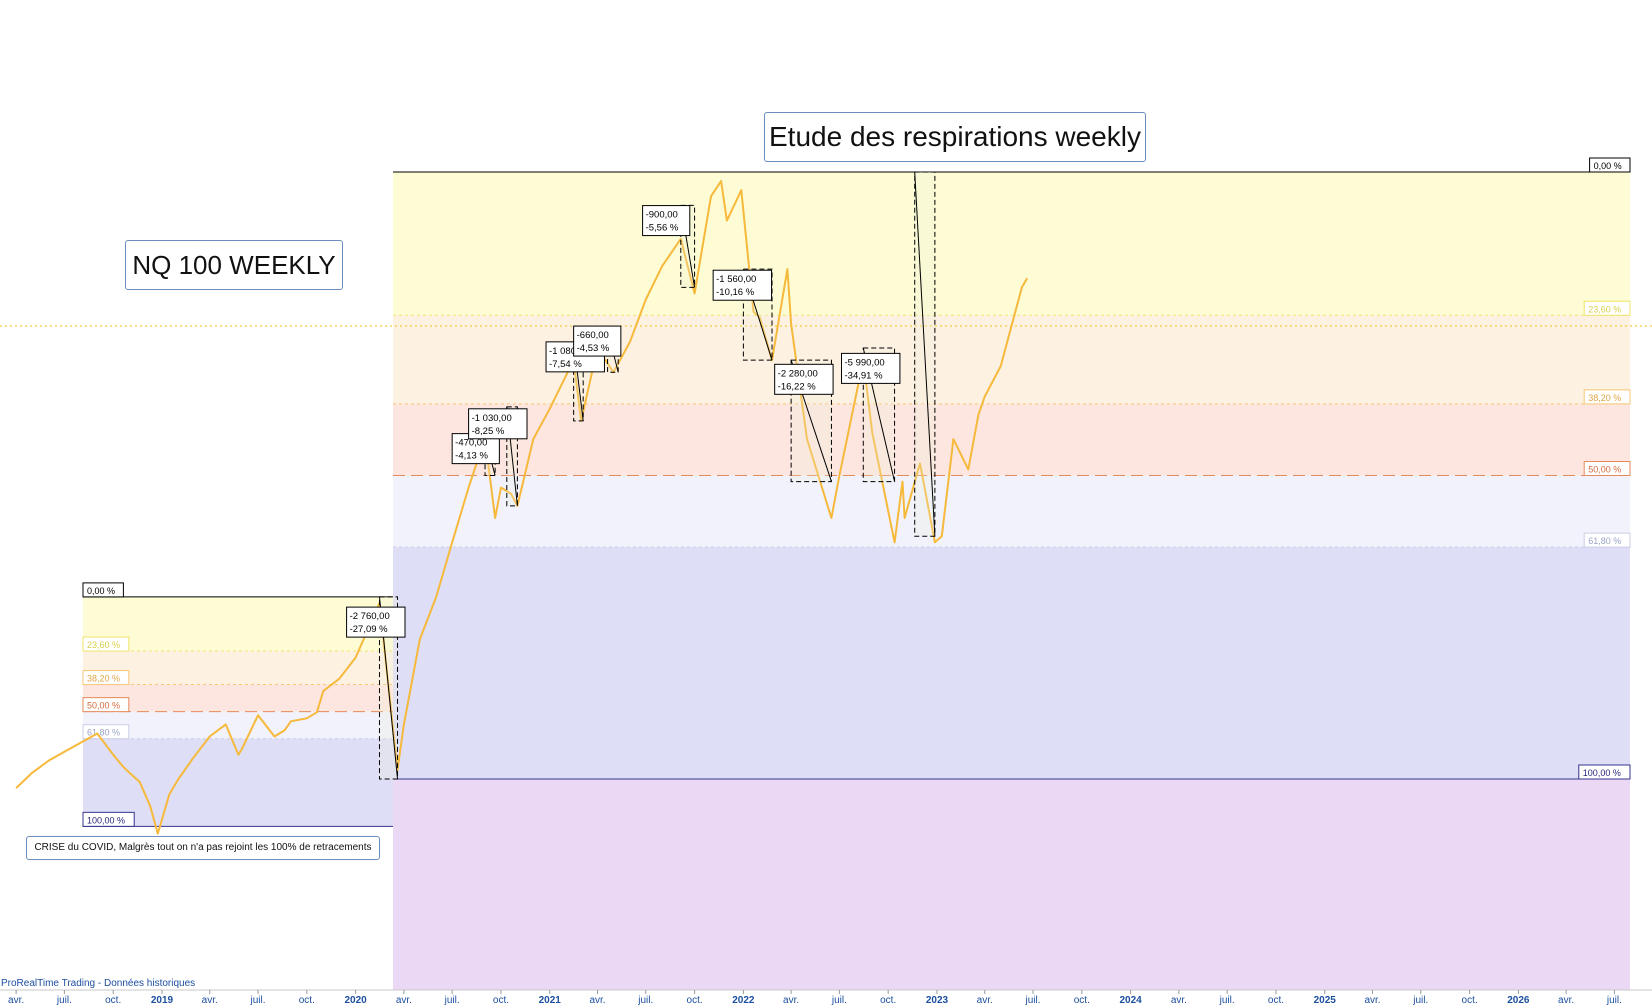  I want to click on x-axis-tick-label: 2026, so click(1518, 1000).